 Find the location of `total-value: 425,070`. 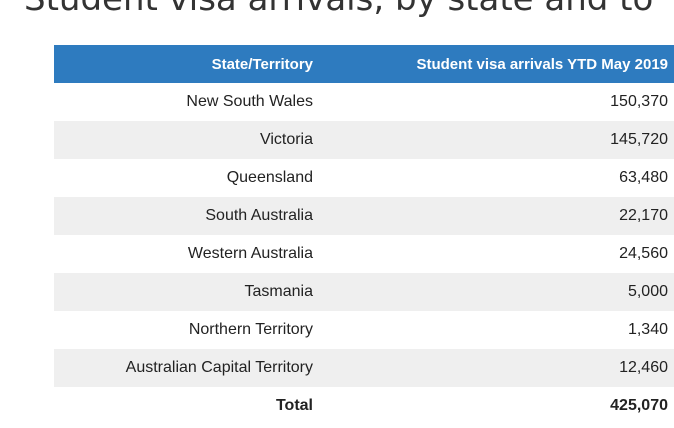

total-value: 425,070 is located at coordinates (496, 406).